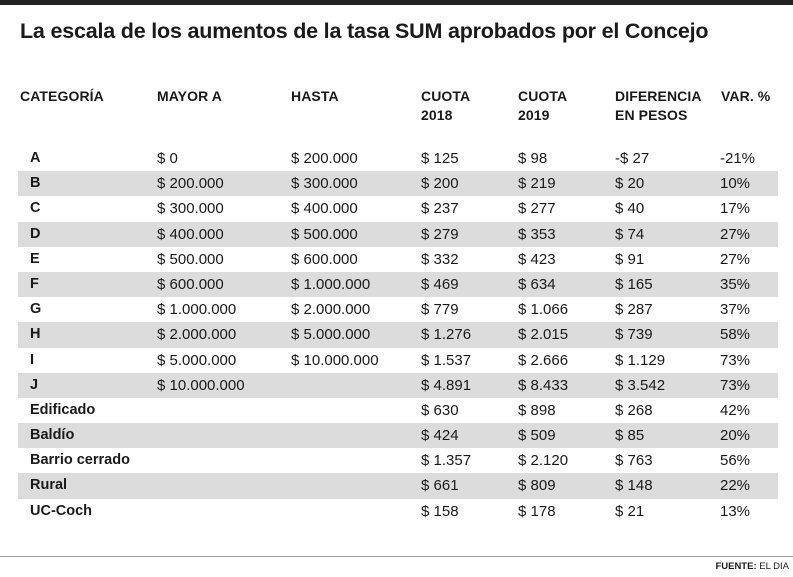 This screenshot has height=577, width=793. Describe the element at coordinates (537, 486) in the screenshot. I see `cell-cuota-2019: $ 809` at that location.